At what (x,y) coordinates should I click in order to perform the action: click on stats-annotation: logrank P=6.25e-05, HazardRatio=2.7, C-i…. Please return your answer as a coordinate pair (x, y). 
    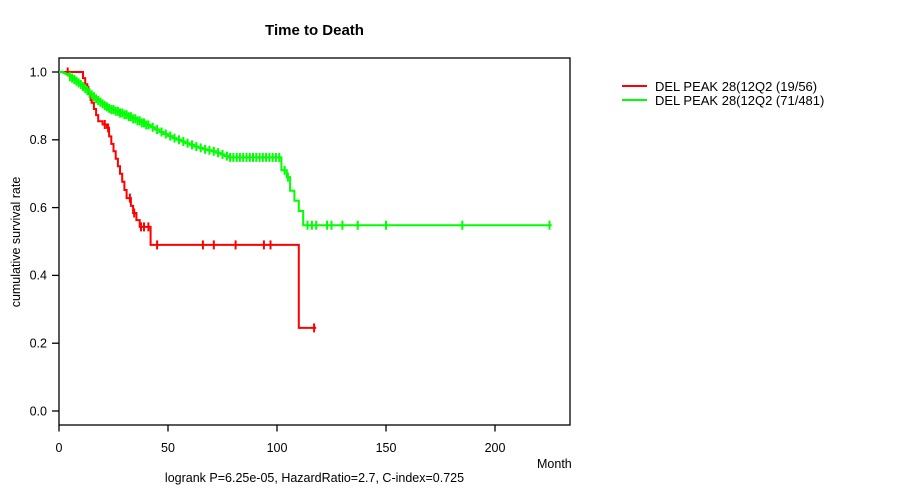
    Looking at the image, I should click on (314, 478).